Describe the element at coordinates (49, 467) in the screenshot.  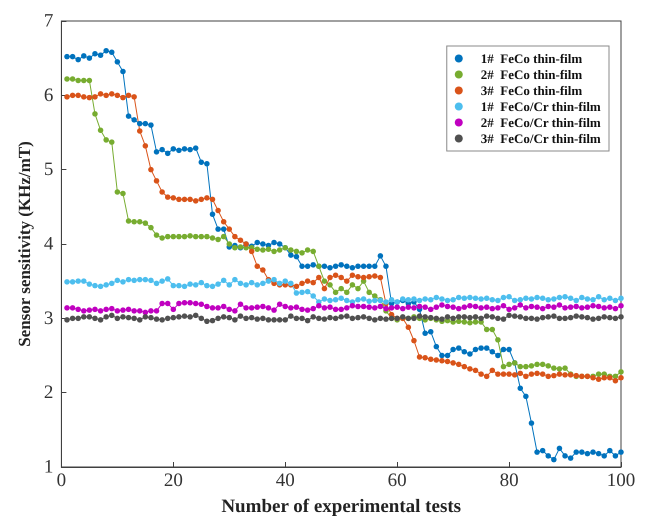
I see `y-tick-label: 1` at that location.